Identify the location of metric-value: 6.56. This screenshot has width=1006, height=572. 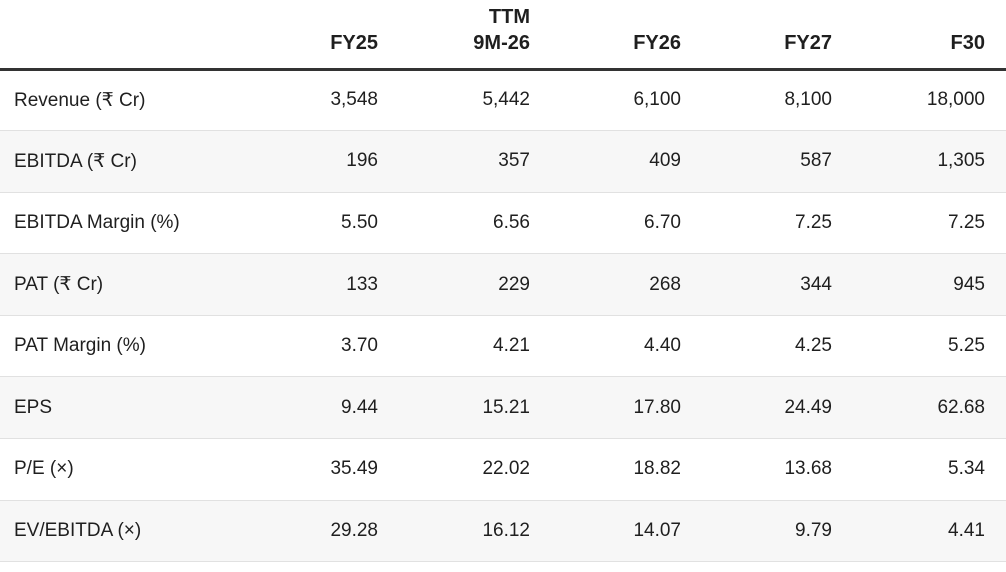
(454, 223).